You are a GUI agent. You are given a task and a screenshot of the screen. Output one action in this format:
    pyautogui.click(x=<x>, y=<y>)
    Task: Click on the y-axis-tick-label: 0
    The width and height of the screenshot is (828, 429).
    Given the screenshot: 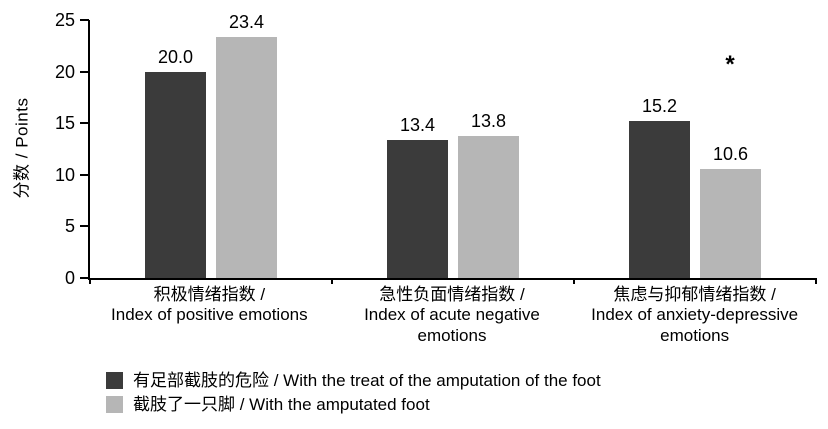 What is the action you would take?
    pyautogui.click(x=69, y=278)
    